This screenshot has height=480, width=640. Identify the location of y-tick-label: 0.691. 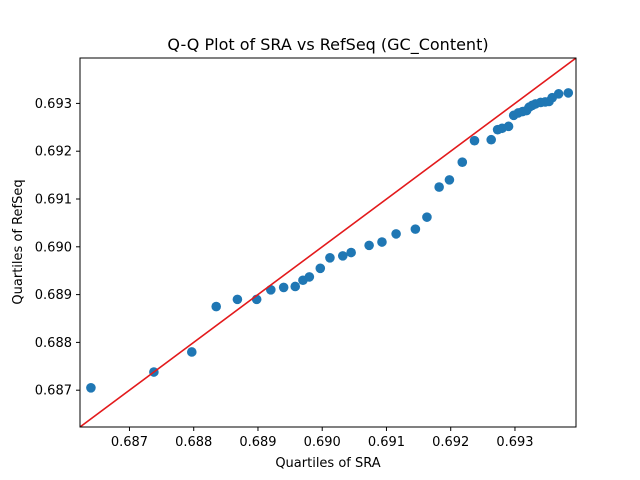
(53, 200).